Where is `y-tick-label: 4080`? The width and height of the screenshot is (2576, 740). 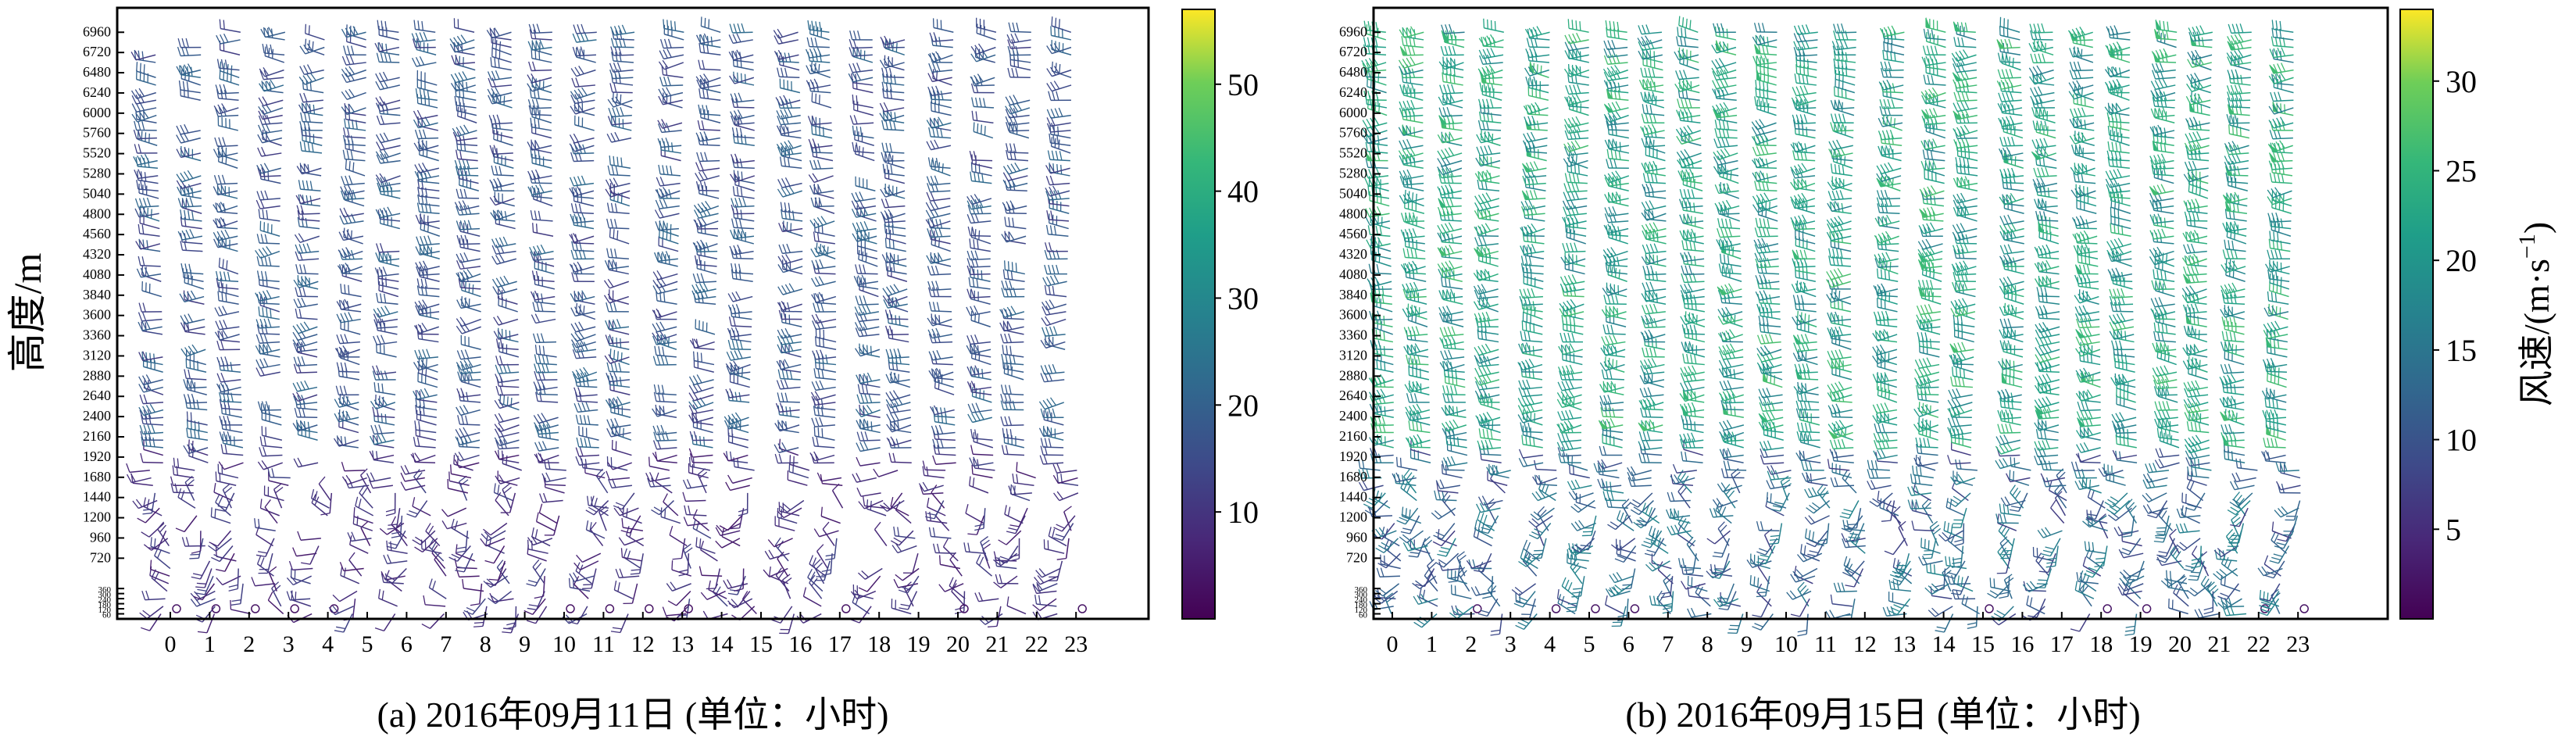 y-tick-label: 4080 is located at coordinates (97, 274).